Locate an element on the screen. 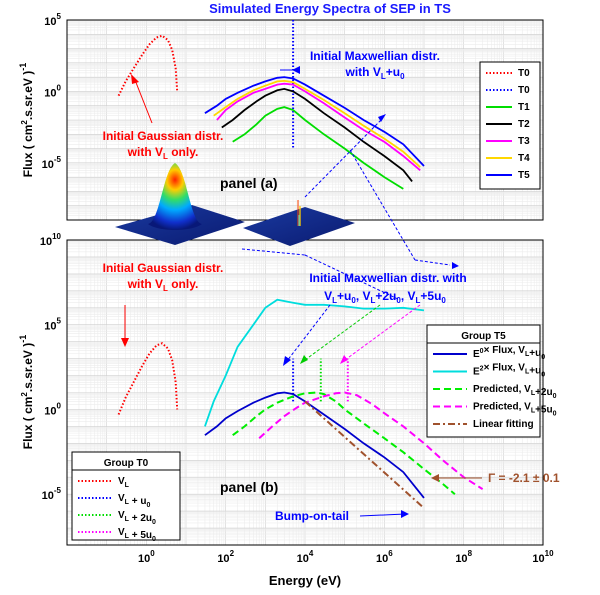  legend-entry: VL + 2u0 is located at coordinates (137, 518).